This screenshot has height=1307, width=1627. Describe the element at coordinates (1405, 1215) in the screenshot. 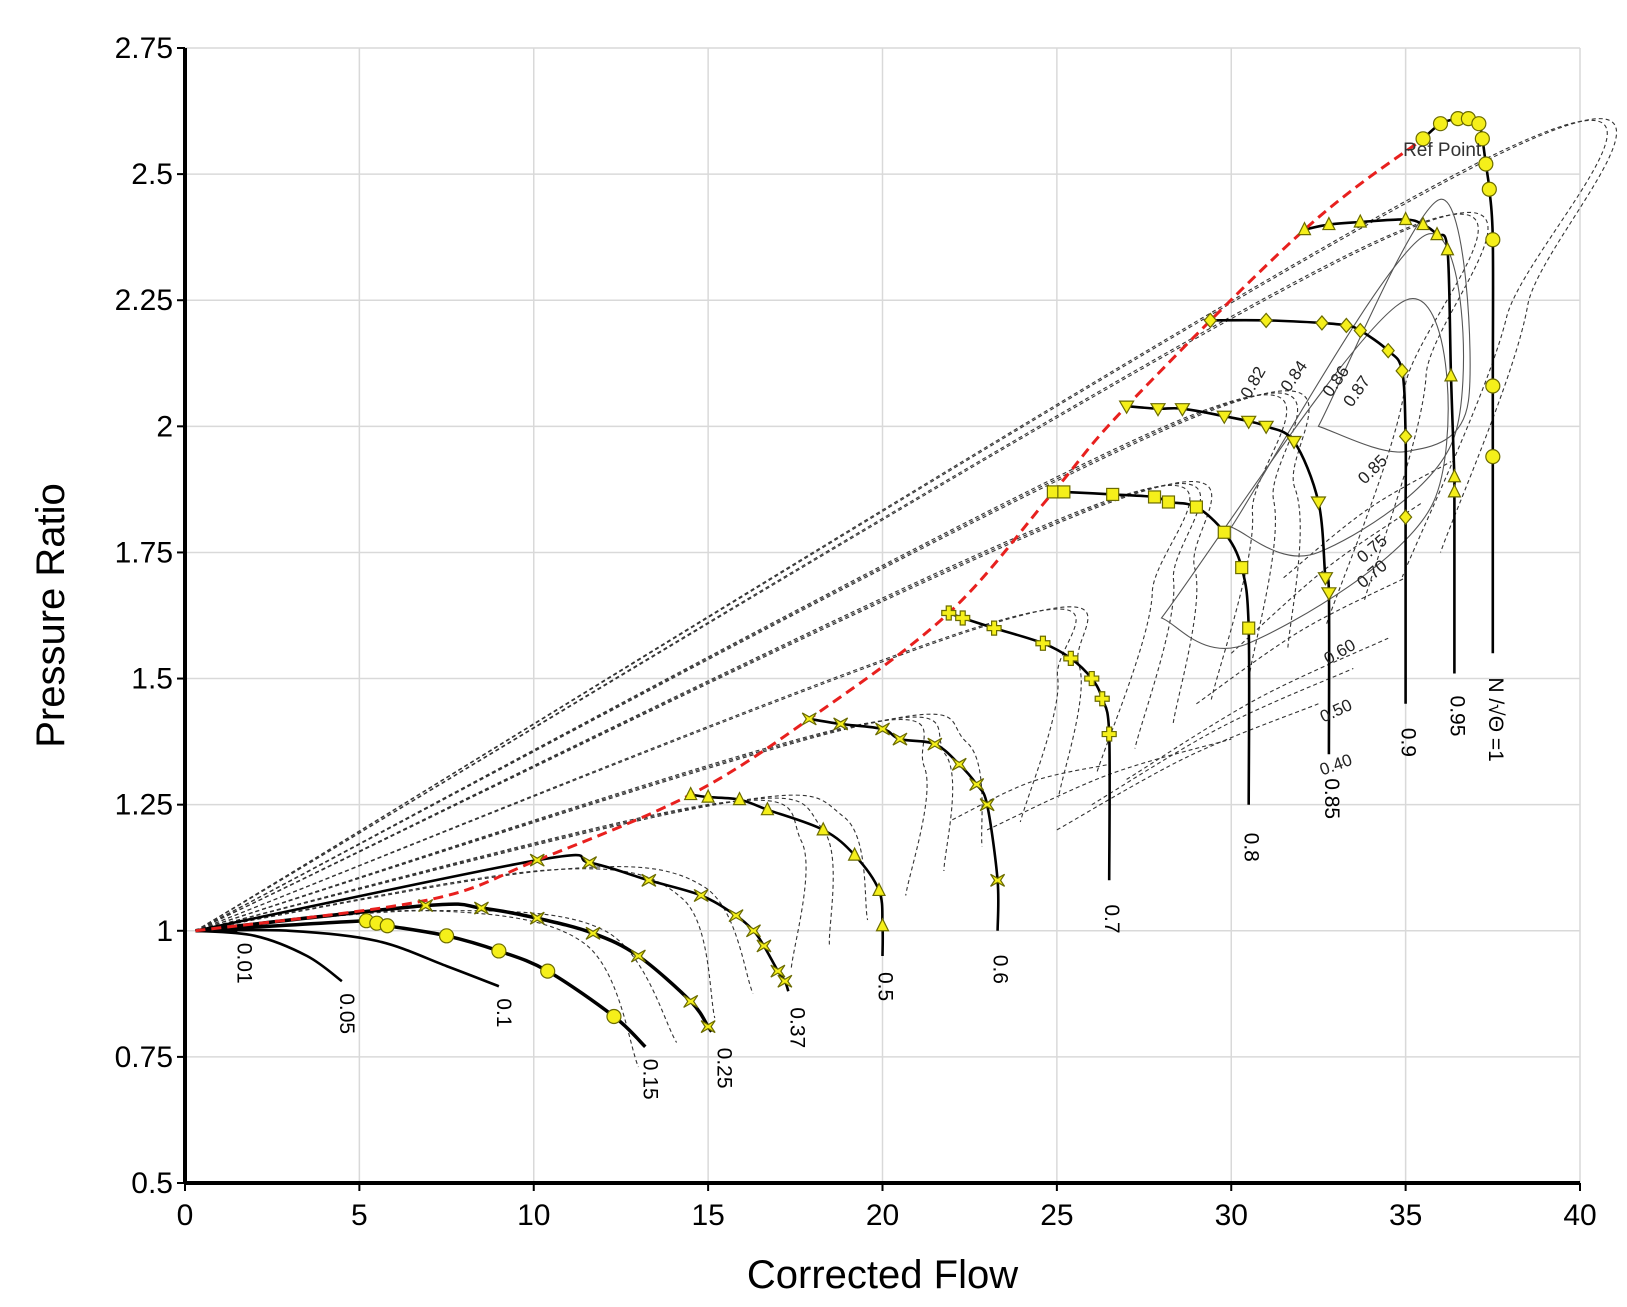

I see `x-tick-label-35: 35` at that location.